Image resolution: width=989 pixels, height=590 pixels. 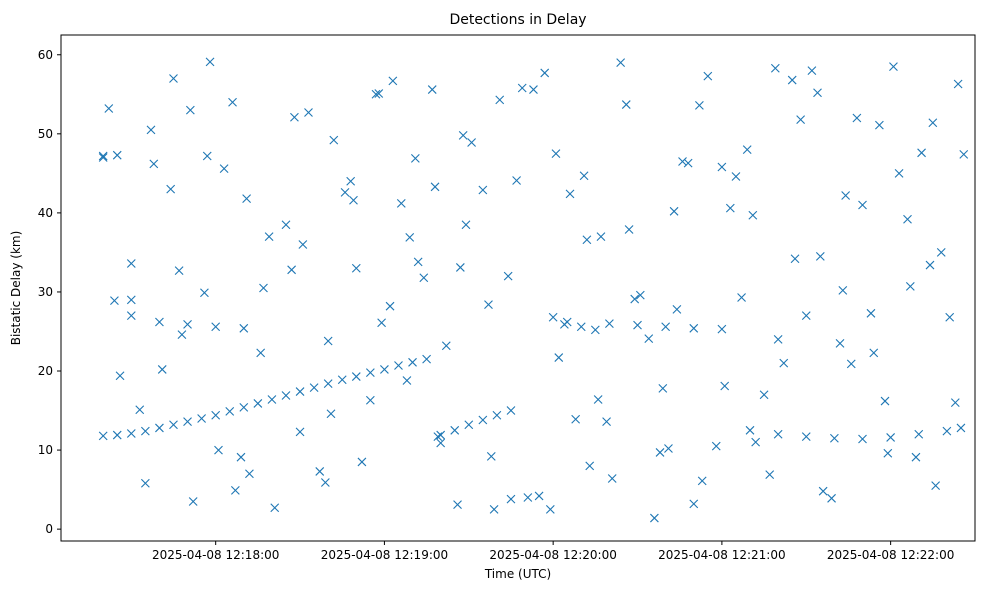 What do you see at coordinates (45, 292) in the screenshot?
I see `y-tick-label: 30` at bounding box center [45, 292].